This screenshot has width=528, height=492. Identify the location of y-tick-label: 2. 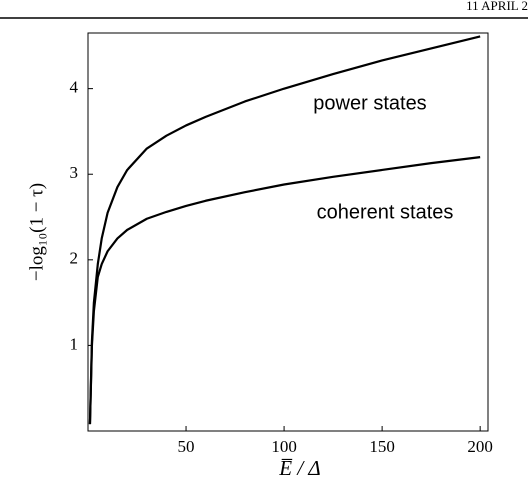
(74, 258).